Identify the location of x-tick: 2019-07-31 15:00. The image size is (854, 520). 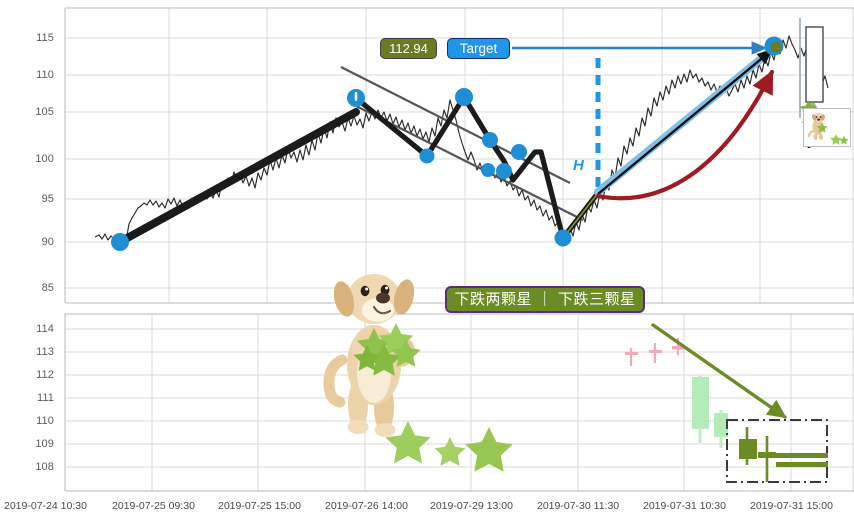
(791, 506).